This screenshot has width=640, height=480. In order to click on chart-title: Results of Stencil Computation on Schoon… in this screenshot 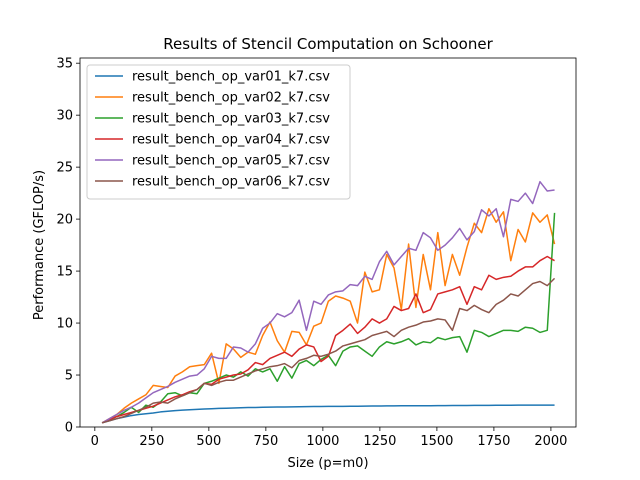, I will do `click(328, 44)`.